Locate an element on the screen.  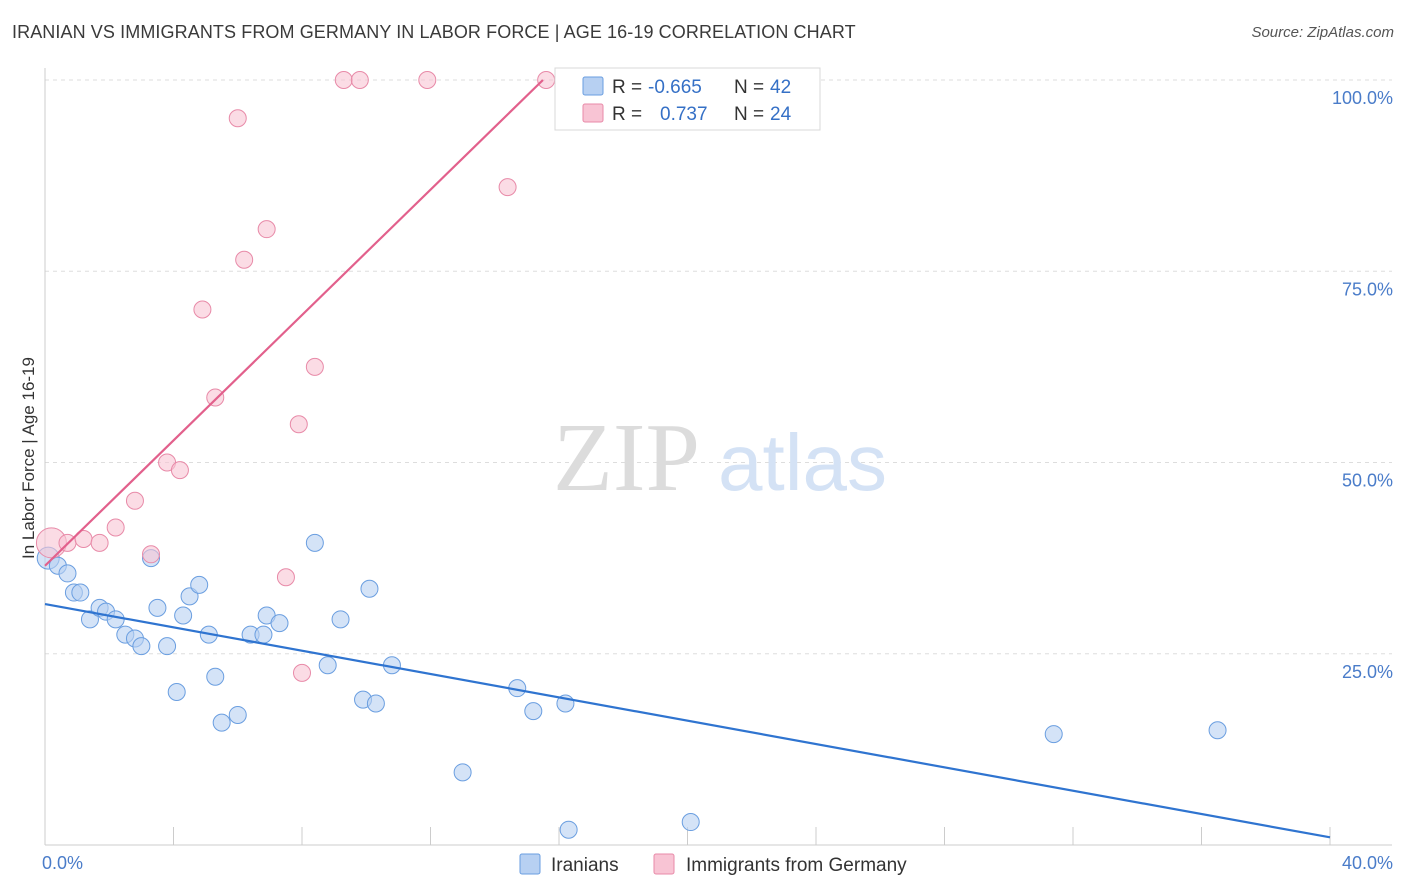
legend-r-label-1: R = is located at coordinates (627, 87).